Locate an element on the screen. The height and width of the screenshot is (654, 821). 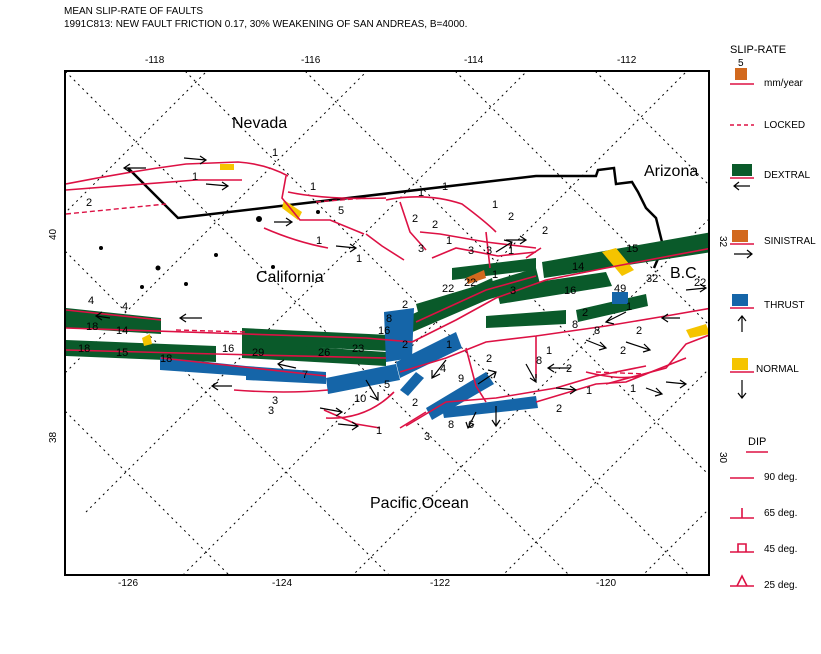
region-label-california: California is located at coordinates (290, 277).